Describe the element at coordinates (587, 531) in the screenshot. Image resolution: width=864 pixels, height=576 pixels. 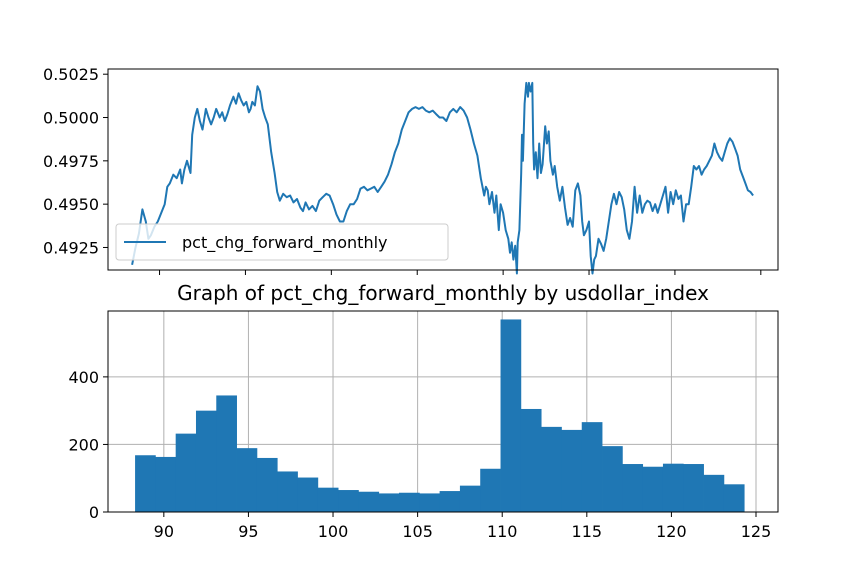
I see `x-tick-label: 115` at that location.